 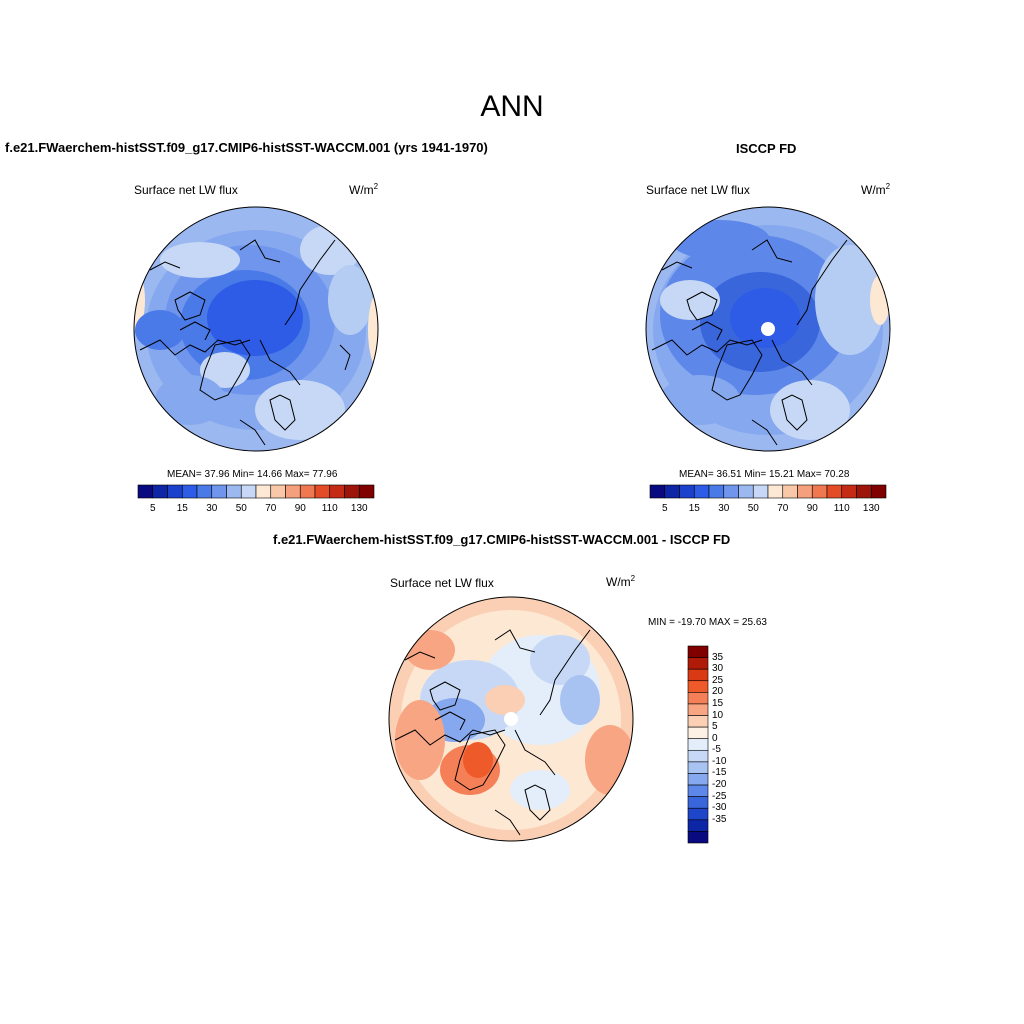 I want to click on colorbar-tick-label: 25, so click(x=718, y=680).